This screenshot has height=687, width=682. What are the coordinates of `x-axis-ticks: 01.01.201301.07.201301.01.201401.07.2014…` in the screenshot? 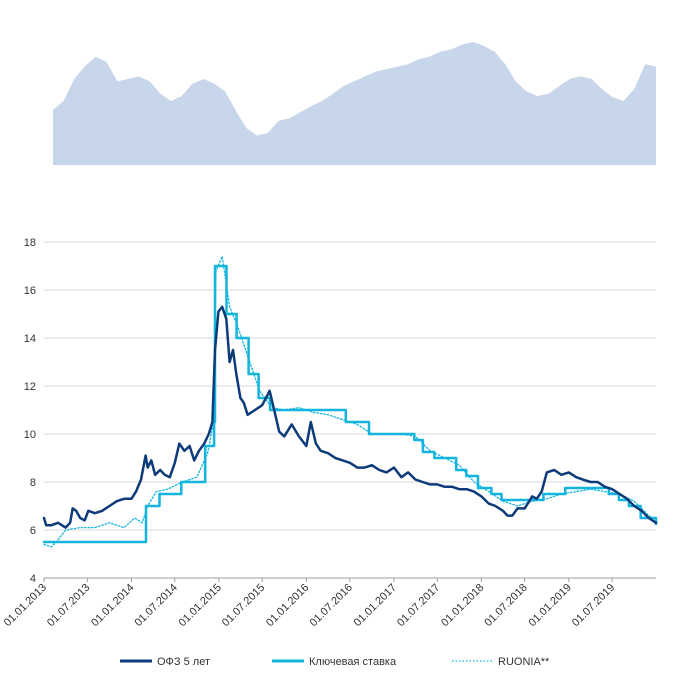 It's located at (309, 603).